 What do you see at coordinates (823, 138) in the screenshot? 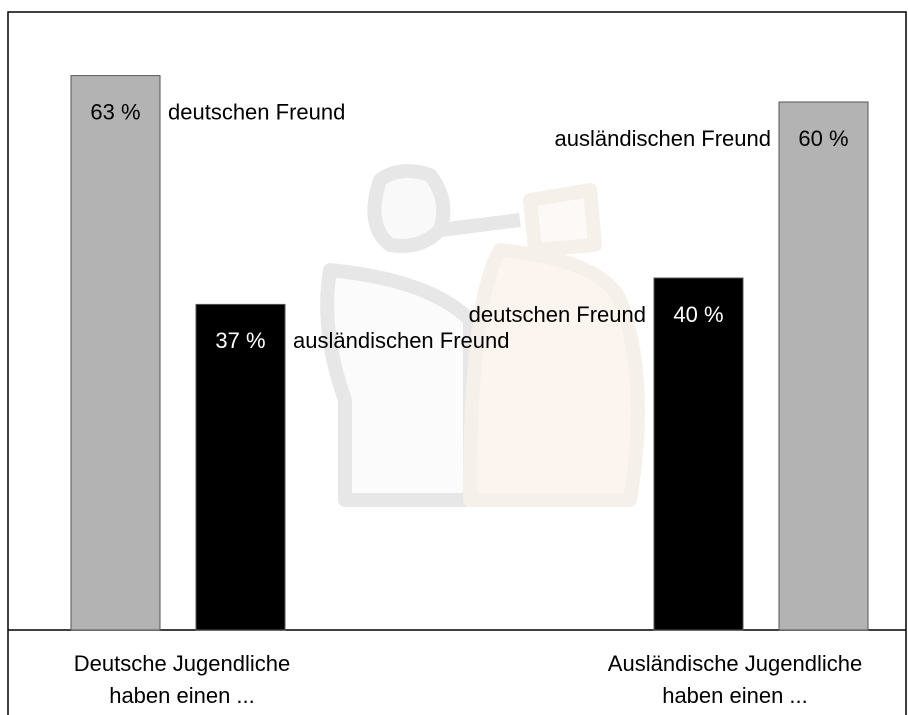
I see `value-label: 60 %` at bounding box center [823, 138].